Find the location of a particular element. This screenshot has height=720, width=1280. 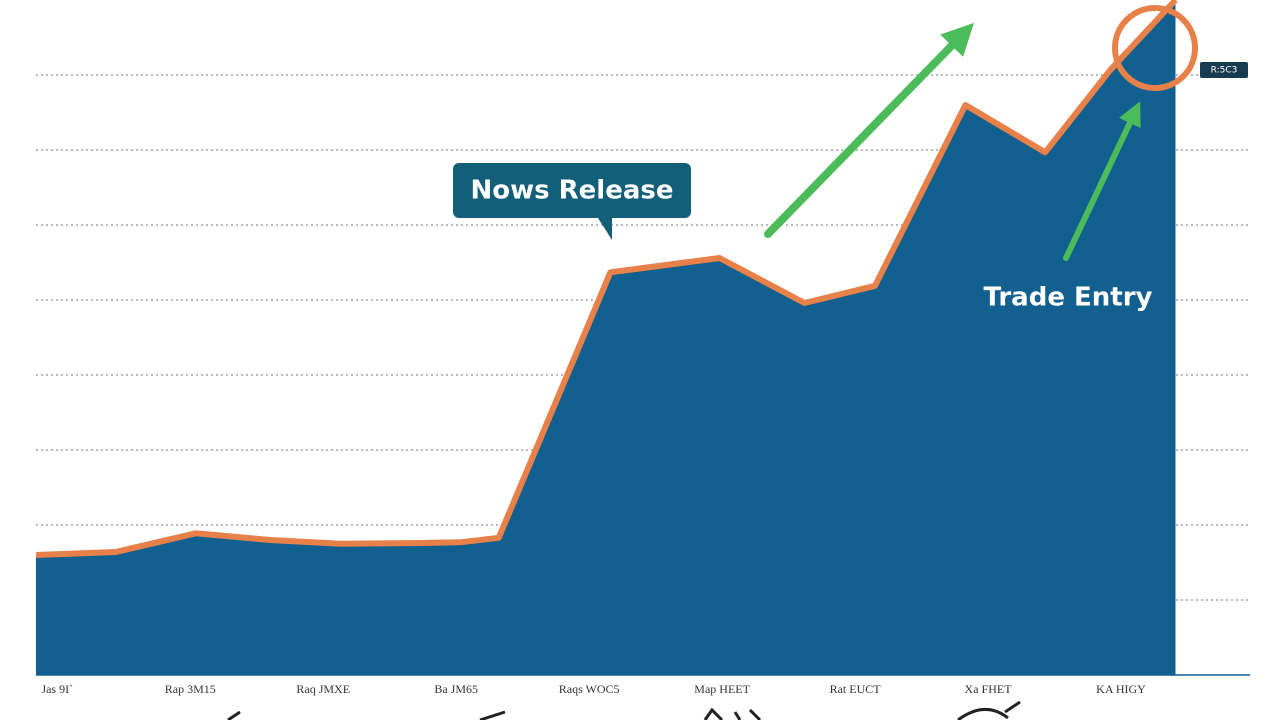

price-tag-text: R:5C3 is located at coordinates (1224, 71).